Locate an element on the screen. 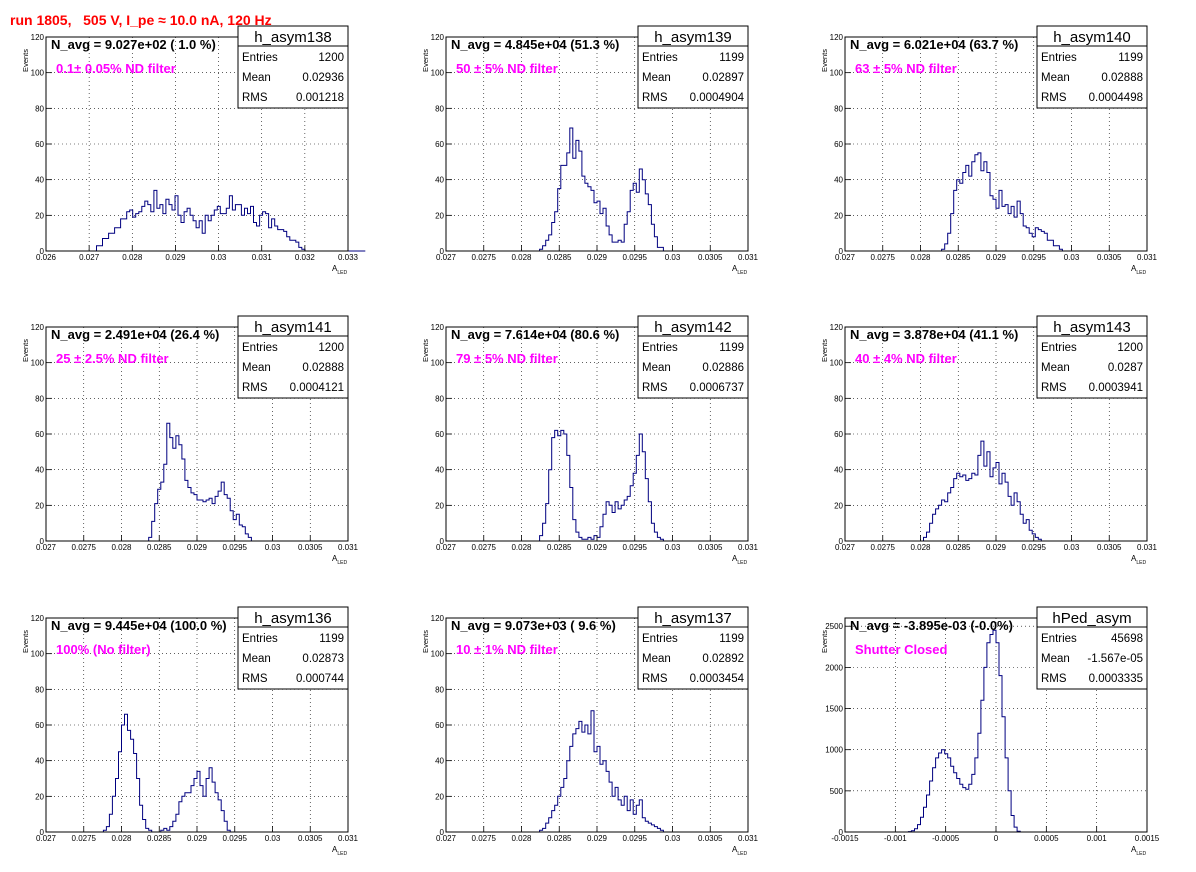  histogram-name: h_asym141 is located at coordinates (293, 327).